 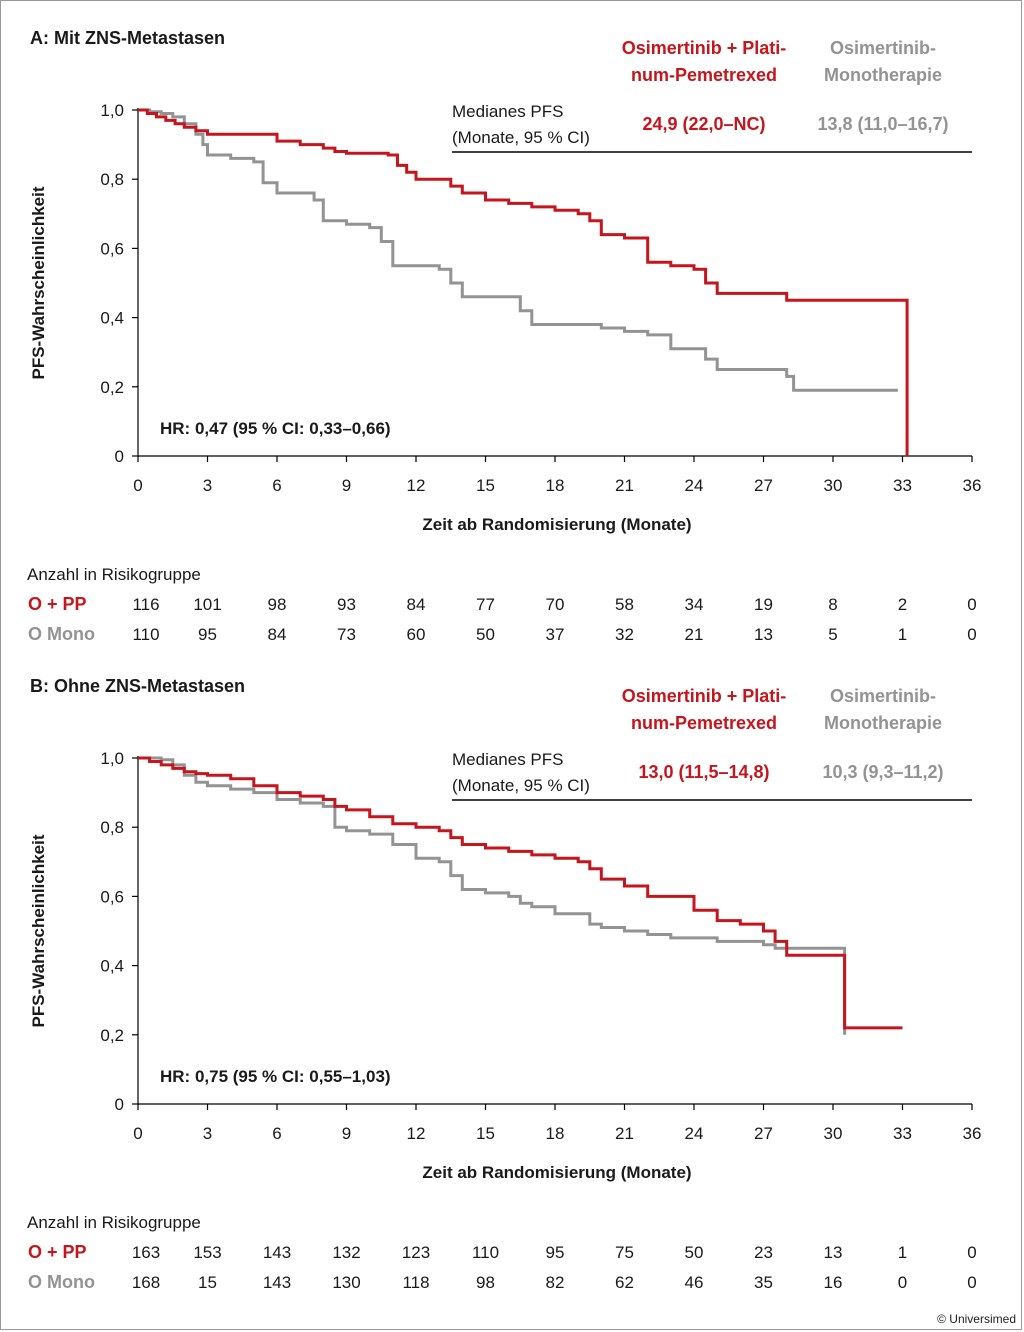 What do you see at coordinates (415, 1282) in the screenshot?
I see `risk-count-gray: 118` at bounding box center [415, 1282].